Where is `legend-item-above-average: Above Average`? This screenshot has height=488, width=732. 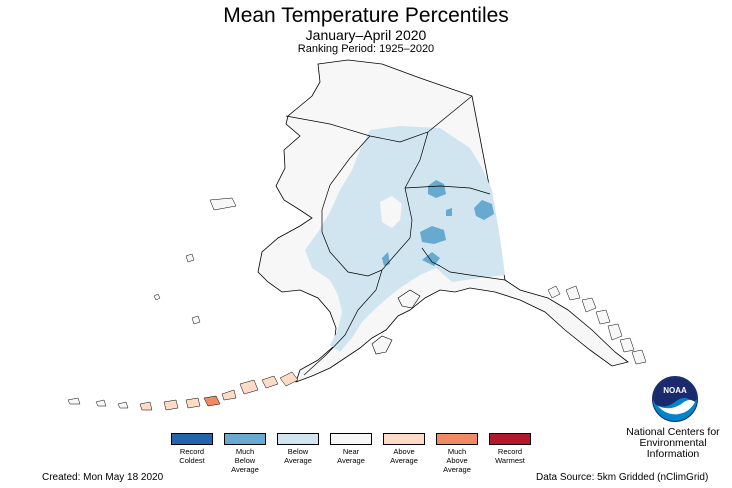 legend-item-above-average: Above Average is located at coordinates (404, 449).